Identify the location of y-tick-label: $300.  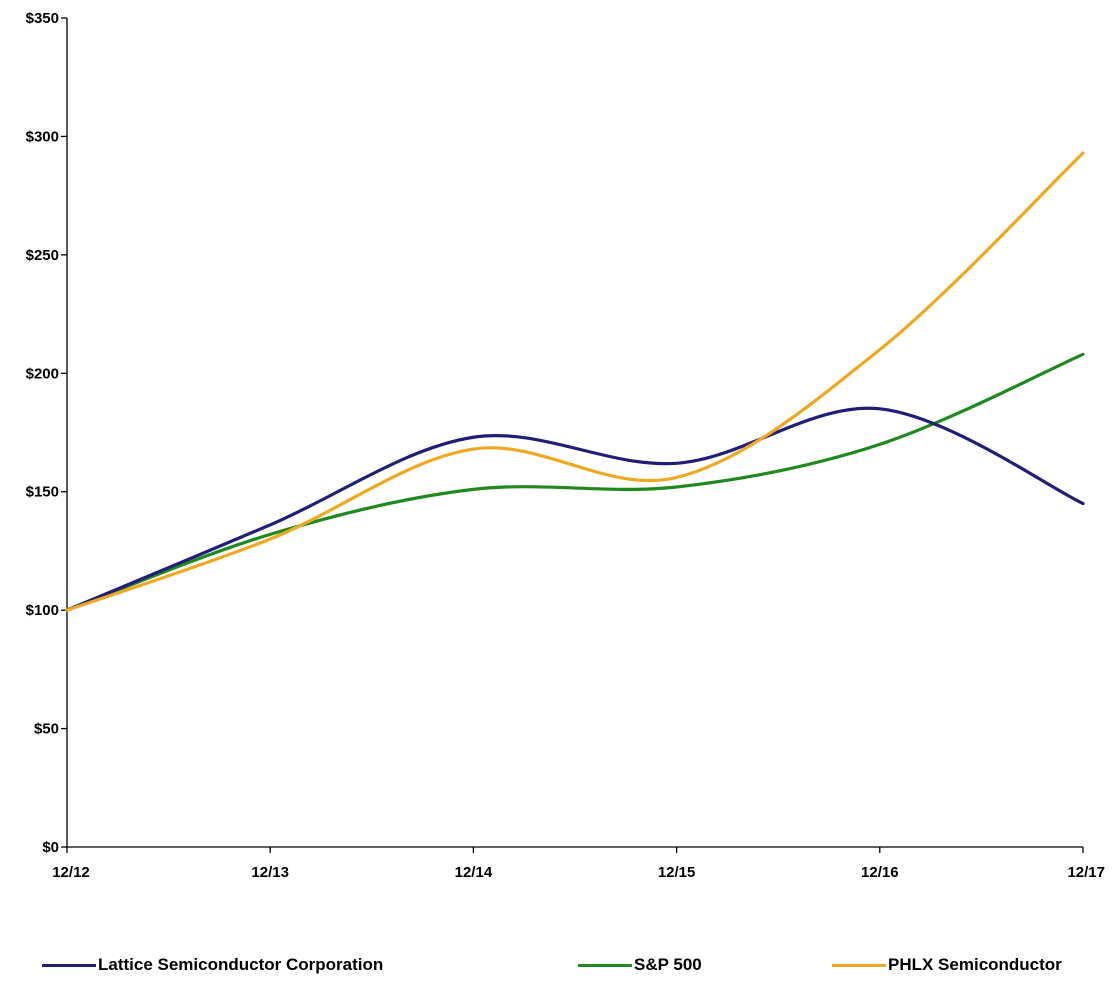
(42, 136).